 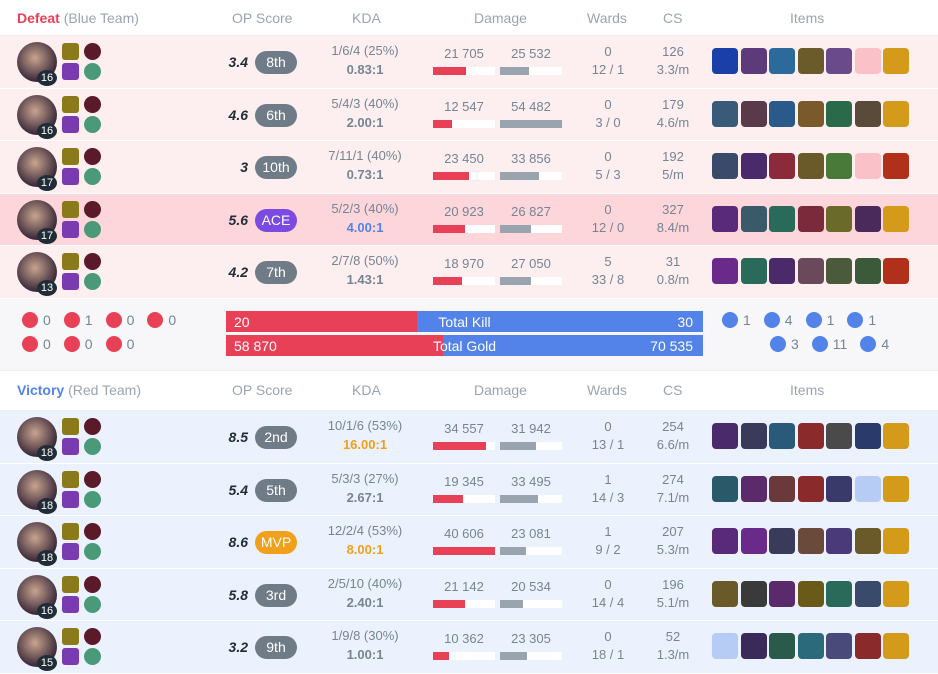 What do you see at coordinates (92, 446) in the screenshot?
I see `secondary-rune-icon` at bounding box center [92, 446].